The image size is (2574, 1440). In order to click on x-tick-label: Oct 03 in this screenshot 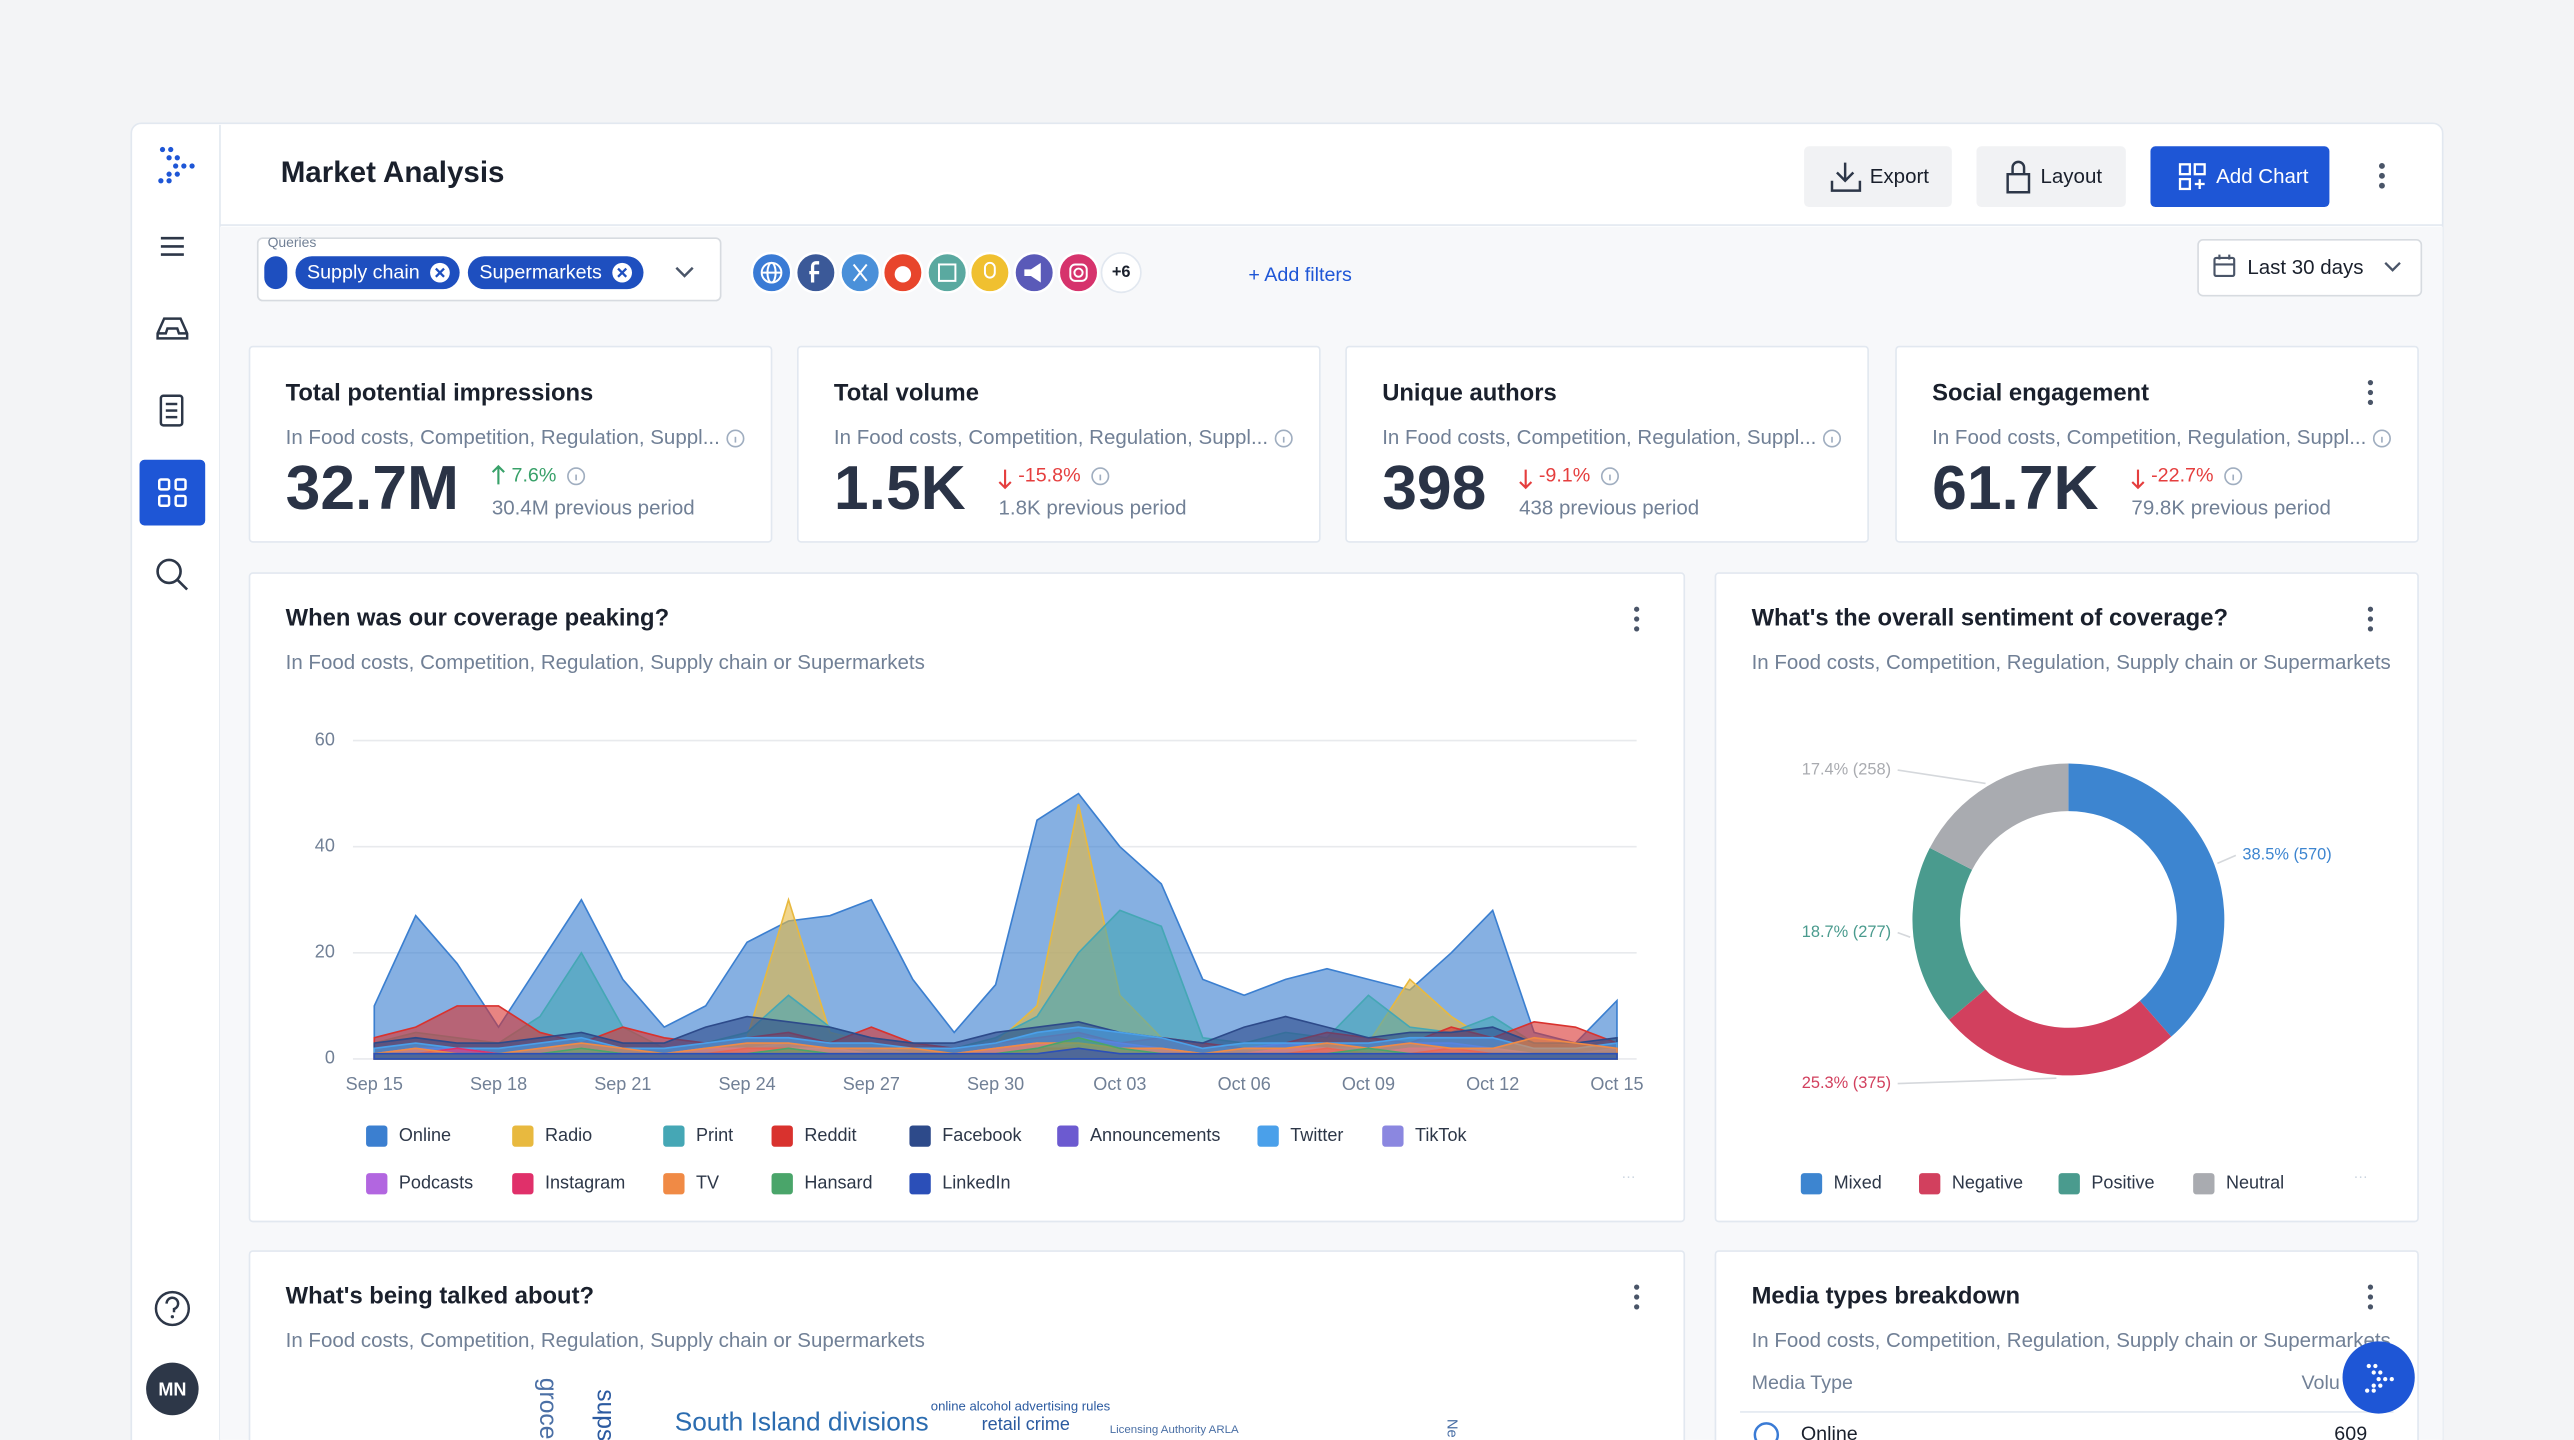, I will do `click(1119, 1084)`.